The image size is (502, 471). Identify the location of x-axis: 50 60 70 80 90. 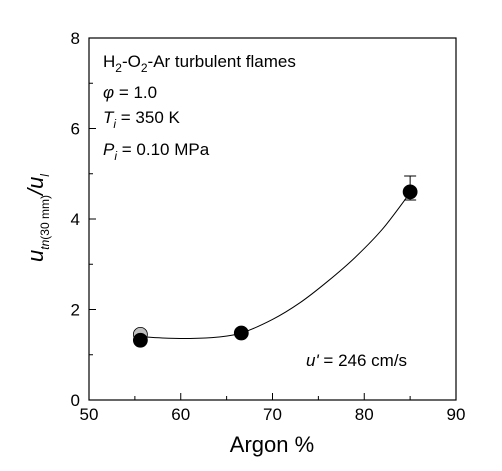
(273, 408).